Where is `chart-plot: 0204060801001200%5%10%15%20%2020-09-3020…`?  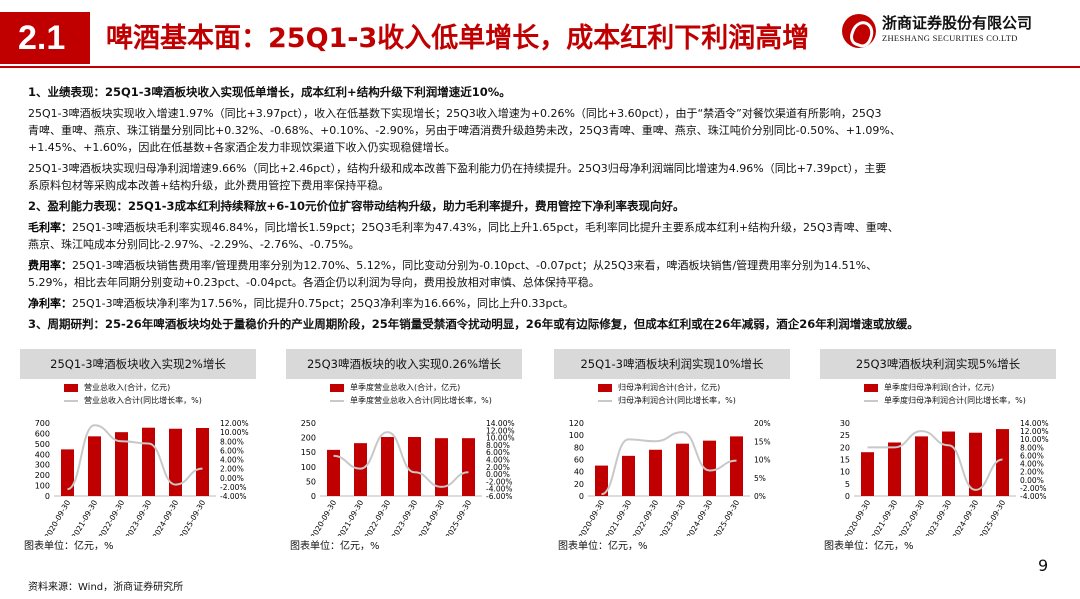 chart-plot: 0204060801001200%5%10%15%20%2020-09-3020… is located at coordinates (670, 477).